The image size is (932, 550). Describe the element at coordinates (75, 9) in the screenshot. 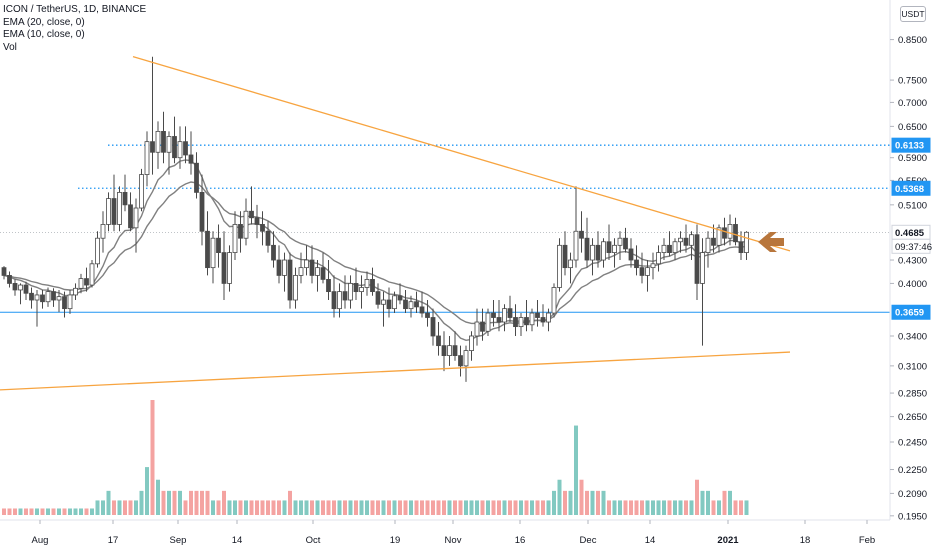

I see `legend-symbol: ICON / TetherUS, 1D, BINANCE` at that location.